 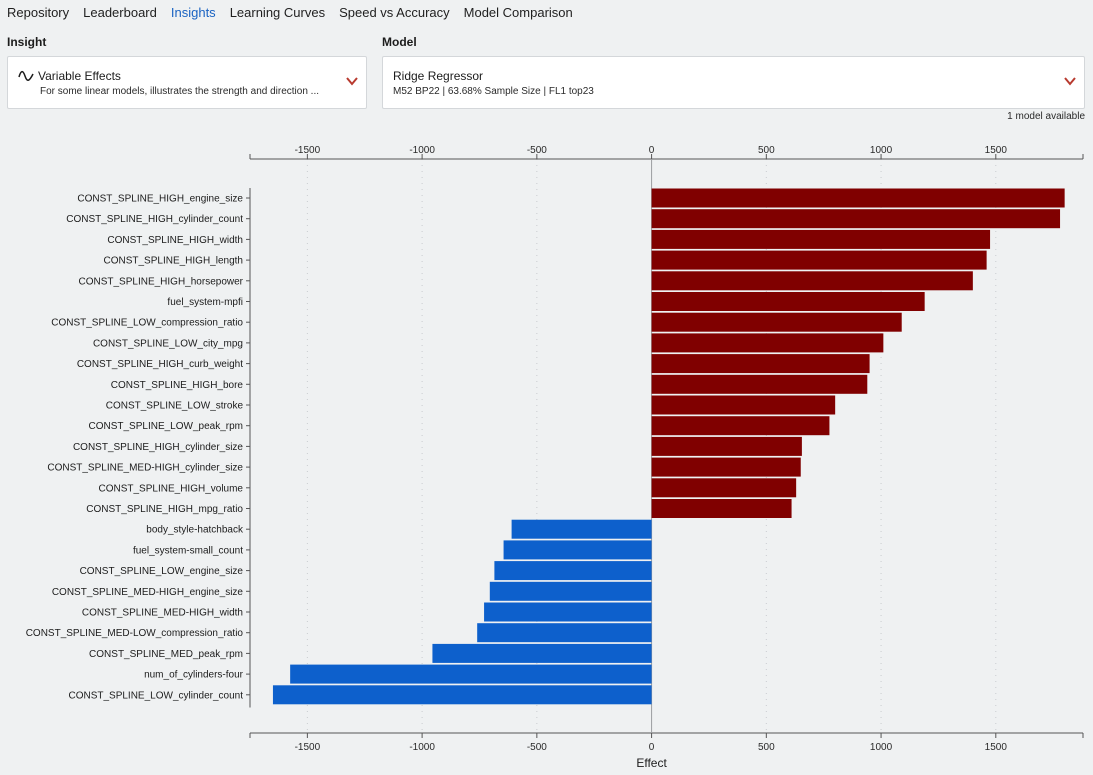 What do you see at coordinates (148, 592) in the screenshot?
I see `category-label: CONST_SPLINE_MED-HIGH_engine_size` at bounding box center [148, 592].